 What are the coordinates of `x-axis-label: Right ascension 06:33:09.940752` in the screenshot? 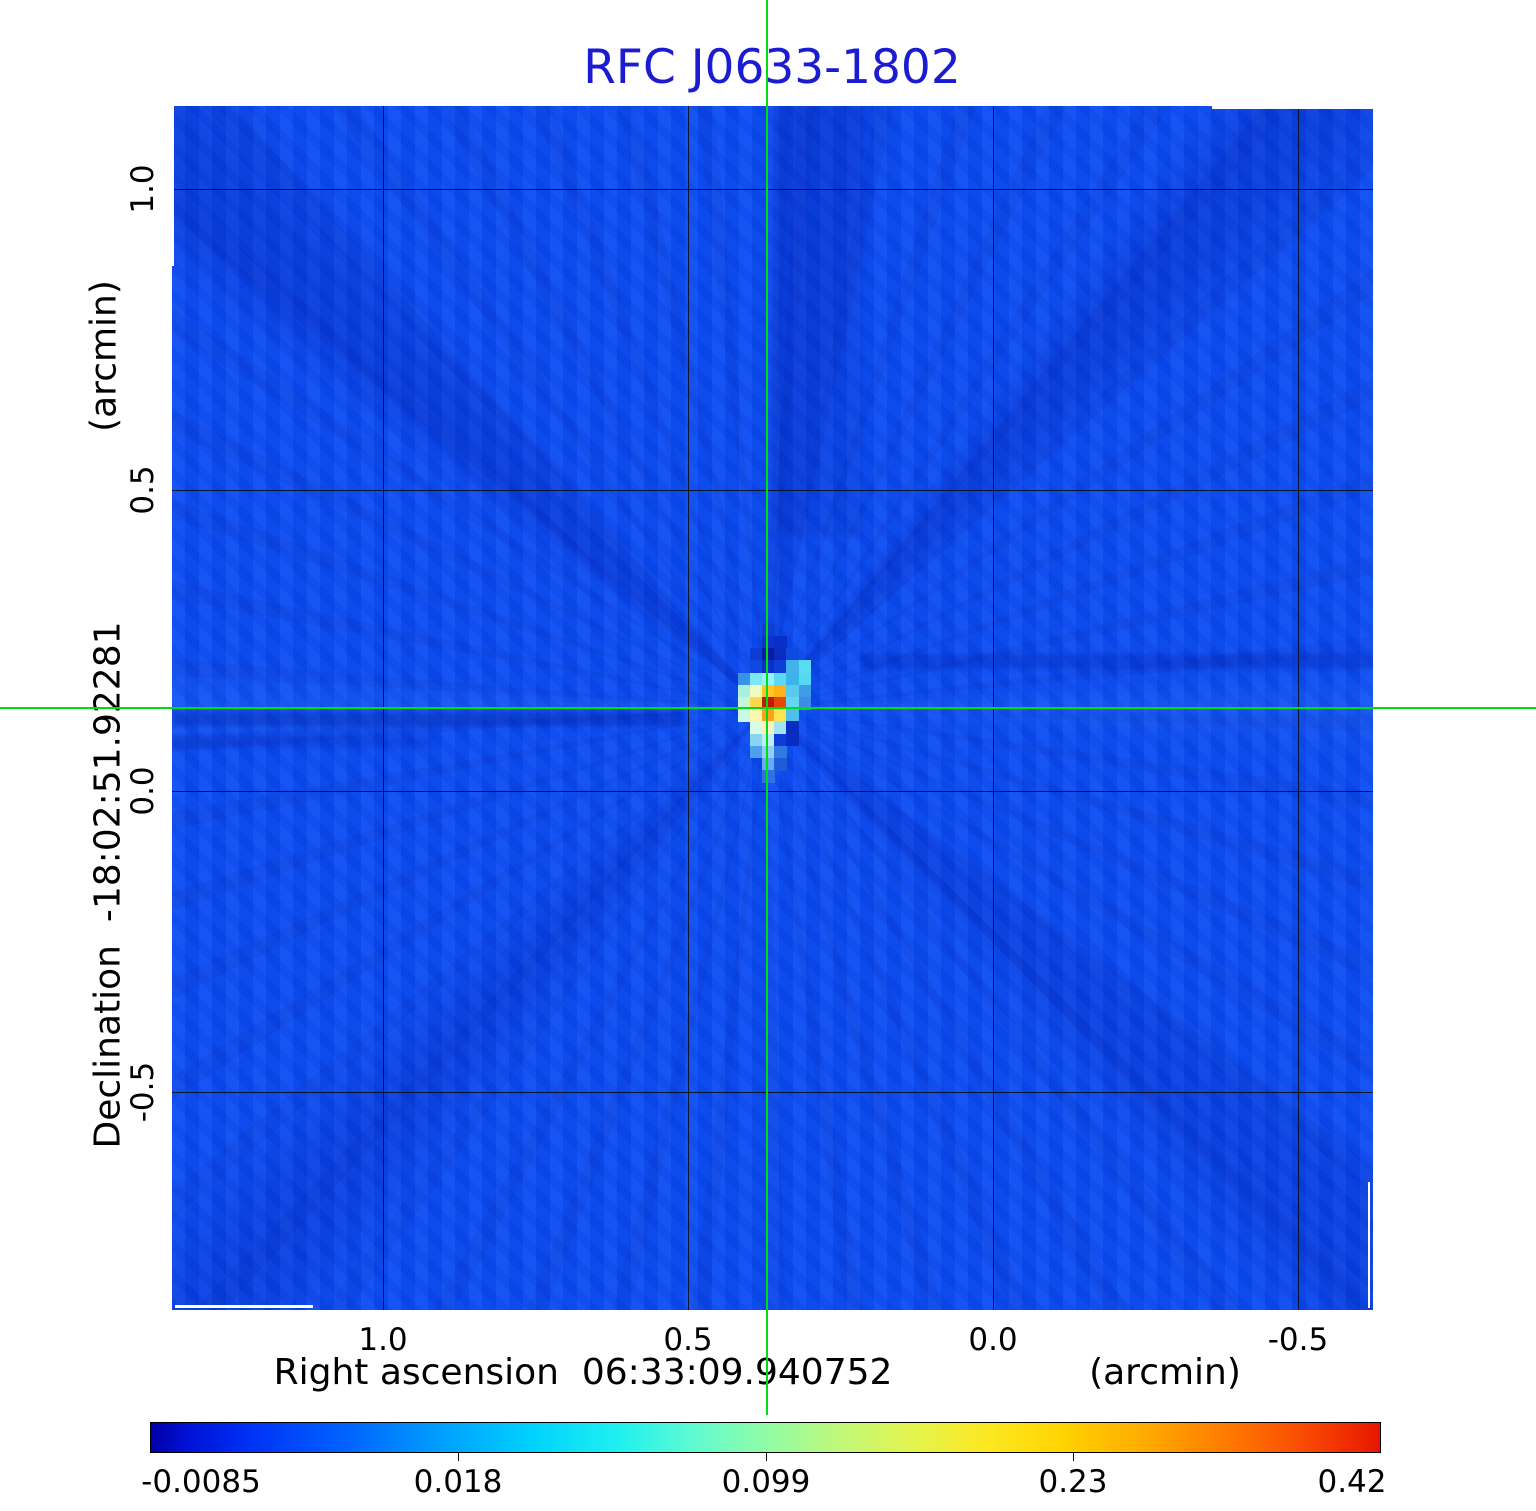 It's located at (583, 1372).